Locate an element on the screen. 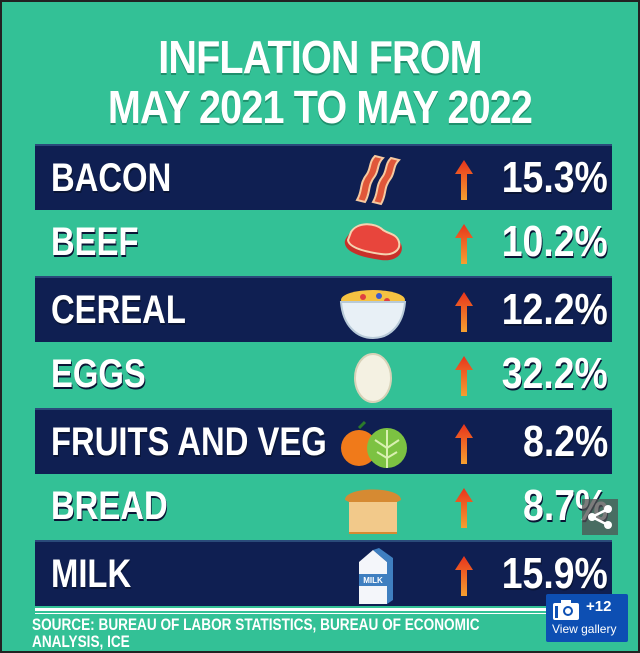 The height and width of the screenshot is (653, 640). category-label: BREAD is located at coordinates (109, 506).